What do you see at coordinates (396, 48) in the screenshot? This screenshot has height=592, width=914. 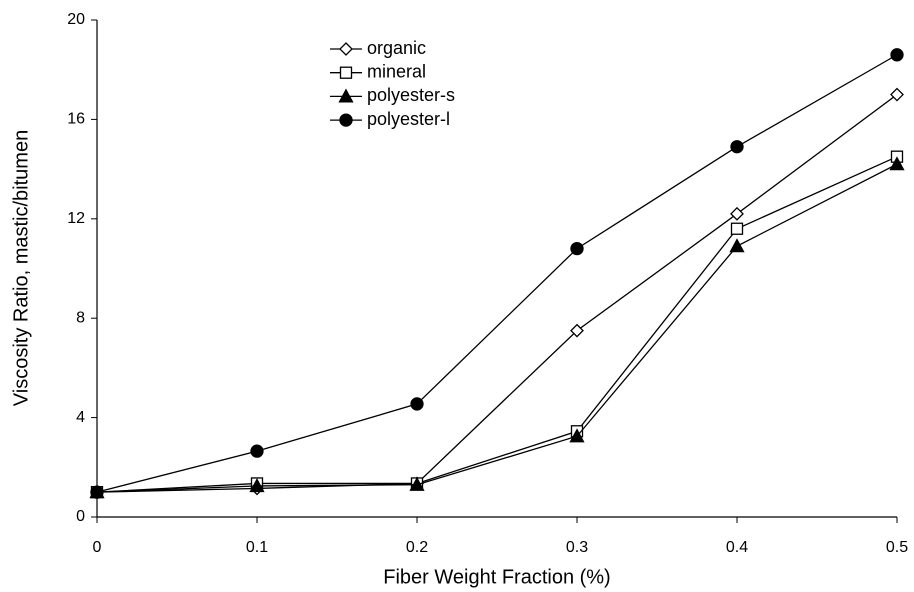 I see `legend-text: organic` at bounding box center [396, 48].